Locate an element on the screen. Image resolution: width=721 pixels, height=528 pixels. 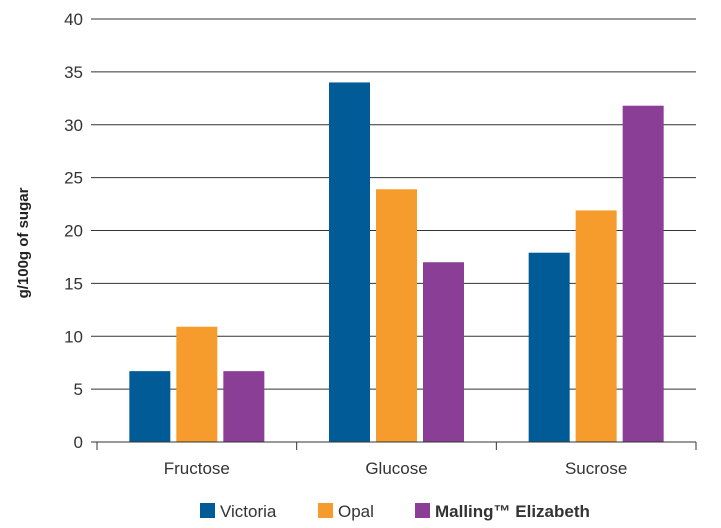
legend-label: Opal is located at coordinates (356, 511).